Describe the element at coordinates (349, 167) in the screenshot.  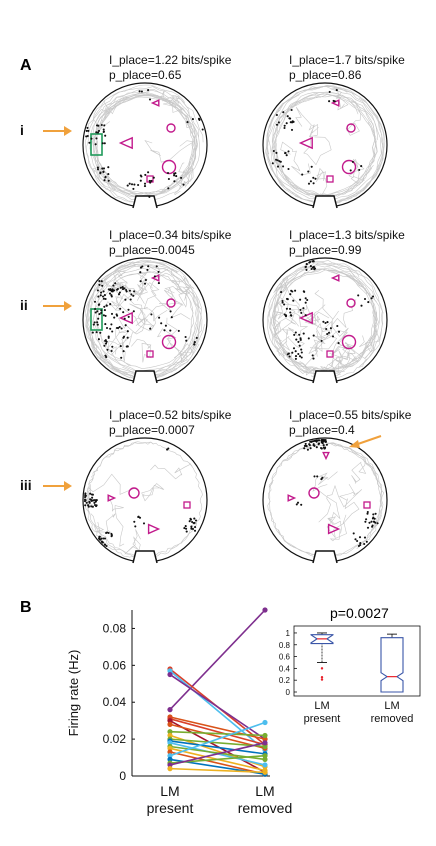
I see `large-circle-landmark` at that location.